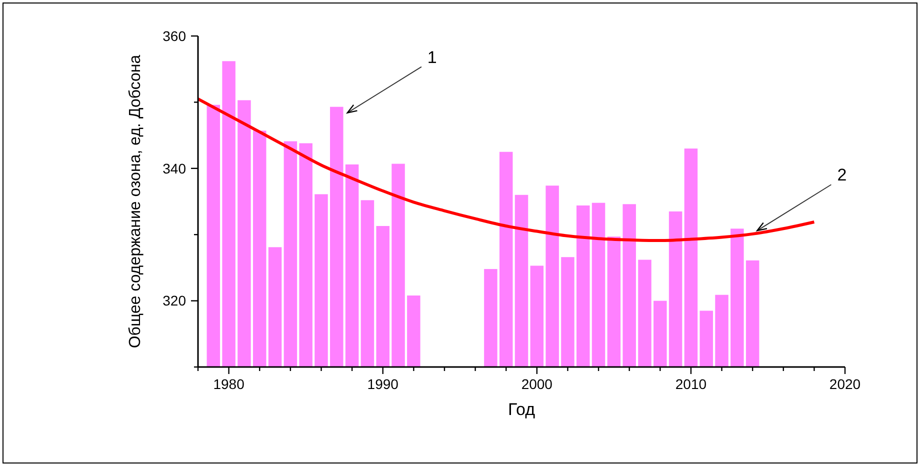 The width and height of the screenshot is (924, 470). What do you see at coordinates (845, 384) in the screenshot?
I see `x-tick-label: 2020` at bounding box center [845, 384].